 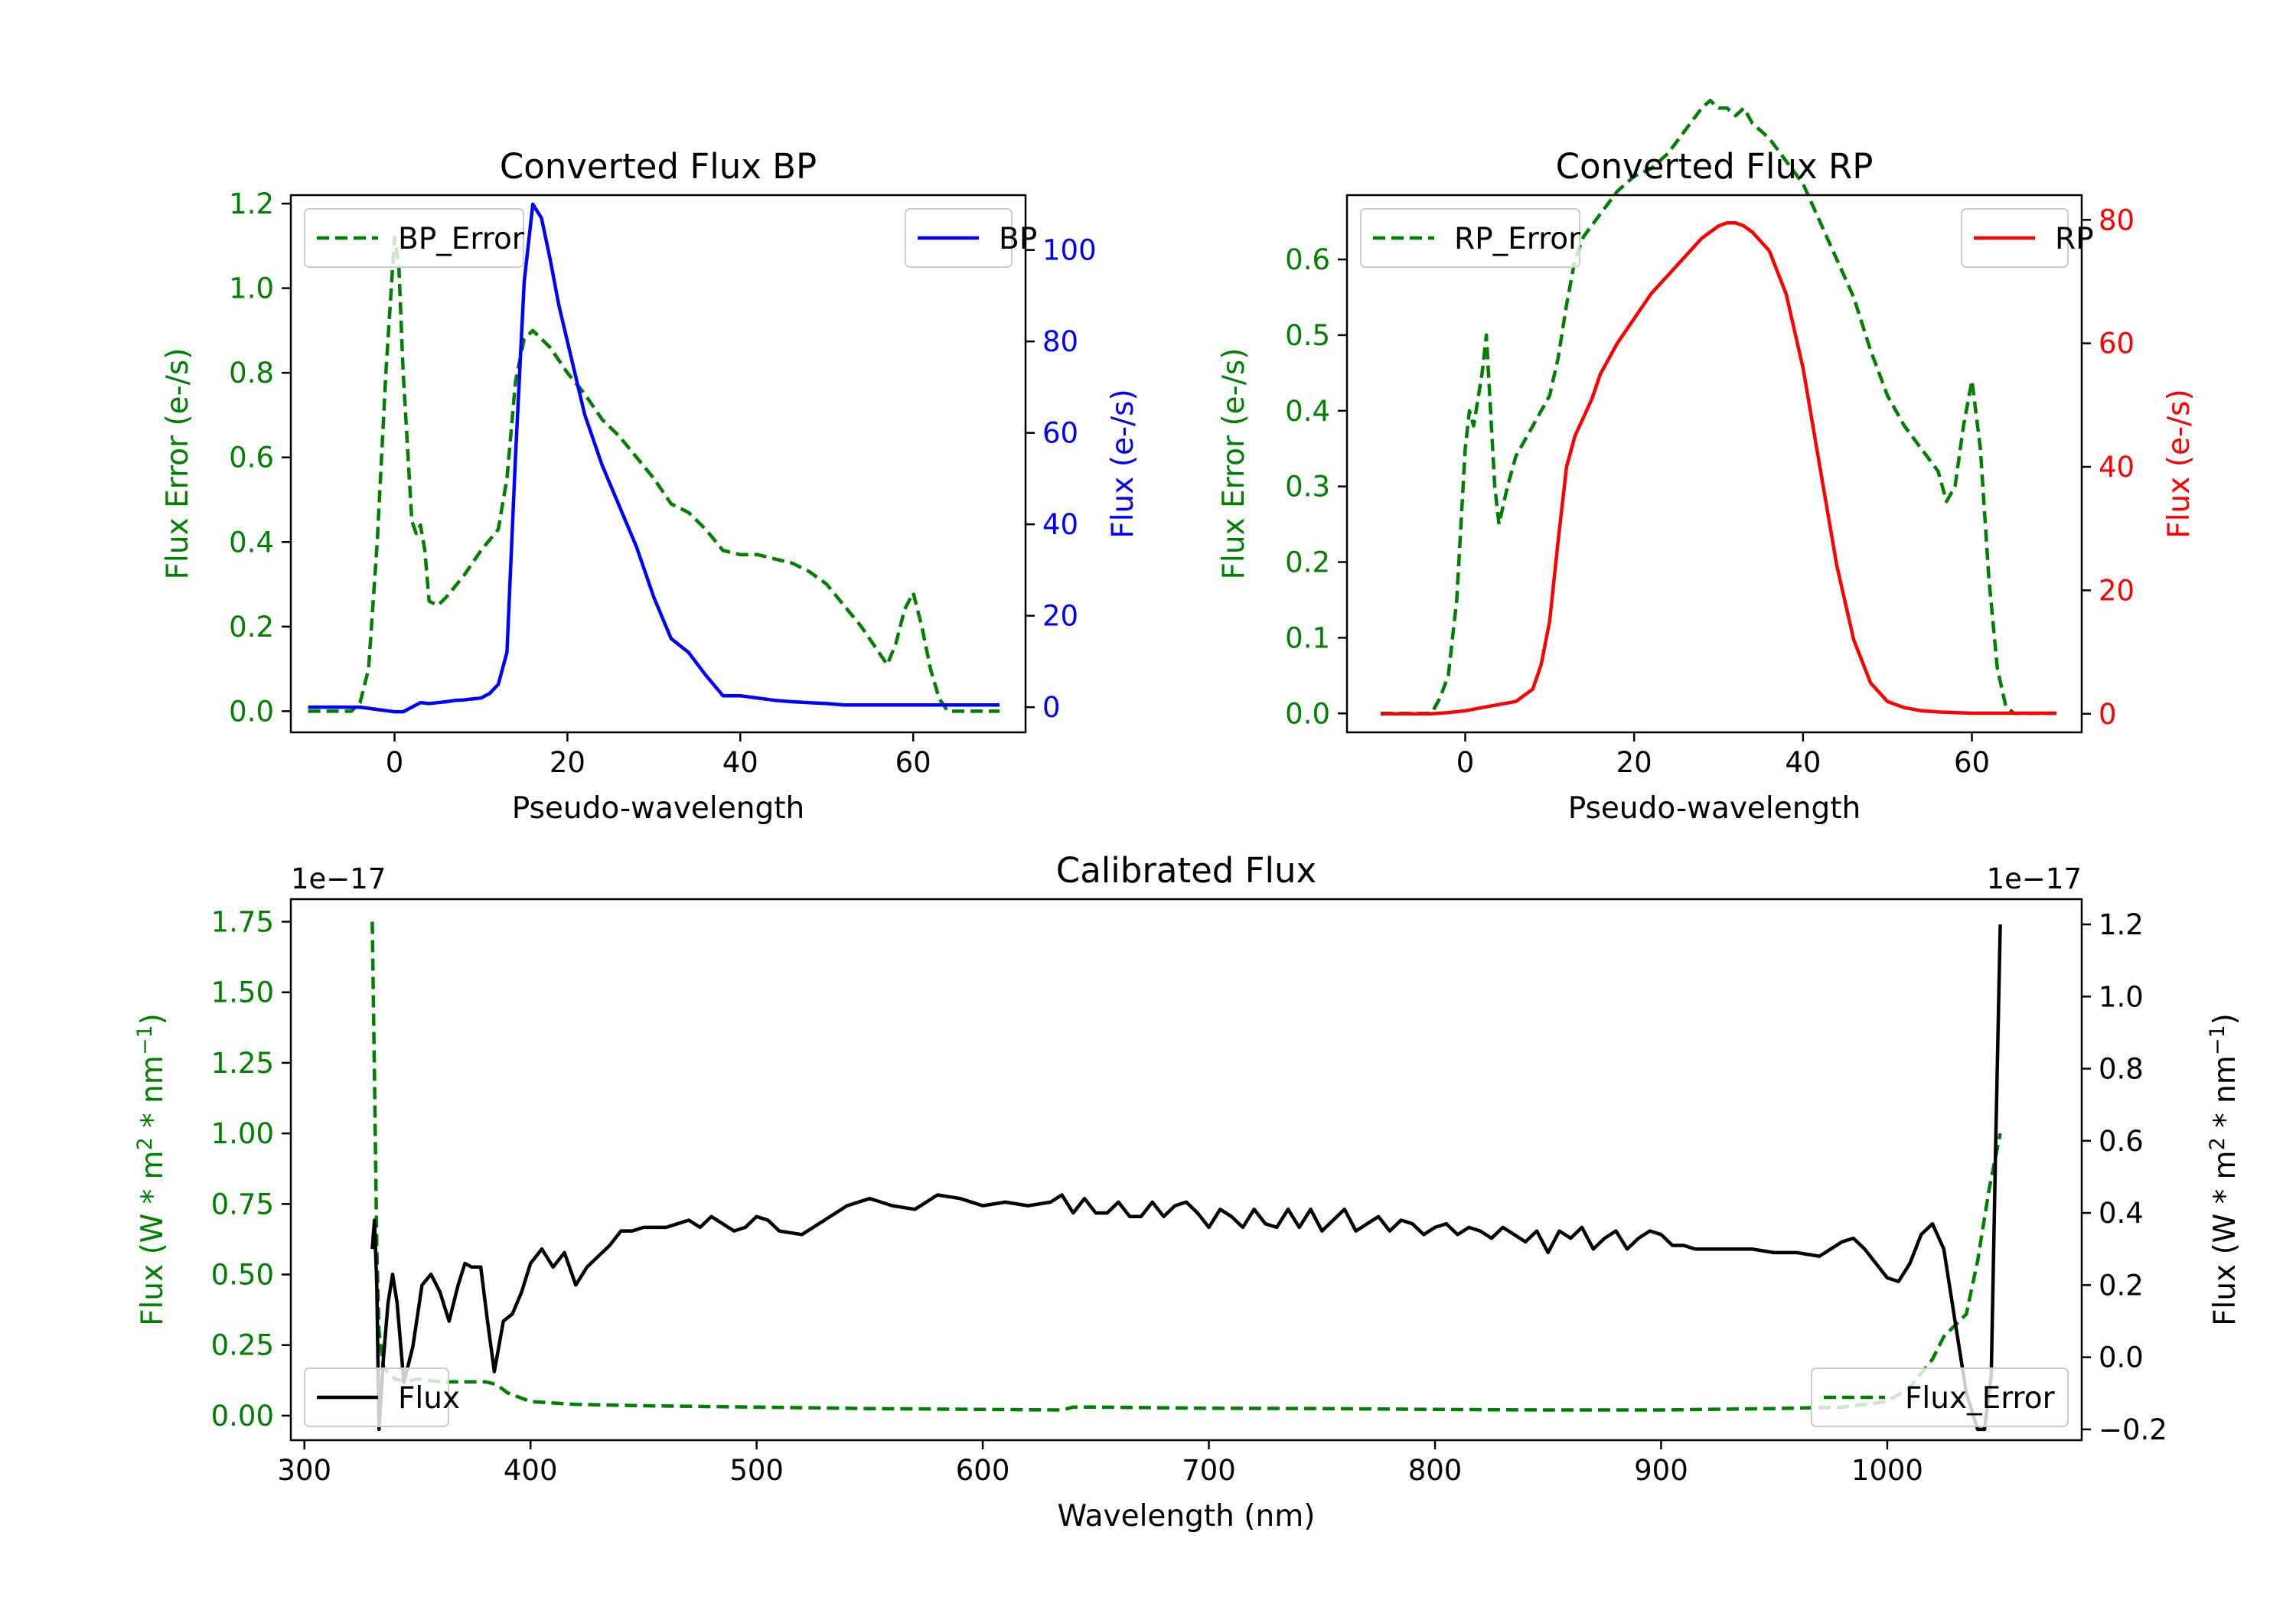 What do you see at coordinates (2034, 878) in the screenshot?
I see `y-right-offset-text: 1e−17` at bounding box center [2034, 878].